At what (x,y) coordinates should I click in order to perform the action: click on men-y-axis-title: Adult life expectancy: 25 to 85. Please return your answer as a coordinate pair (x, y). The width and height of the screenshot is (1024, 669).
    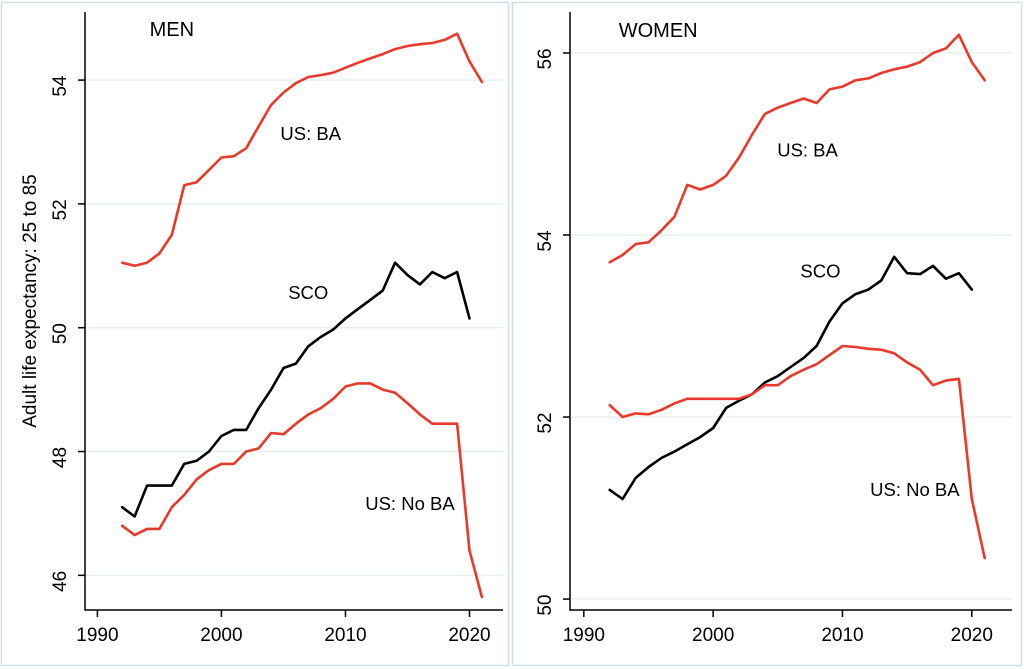
    Looking at the image, I should click on (30, 301).